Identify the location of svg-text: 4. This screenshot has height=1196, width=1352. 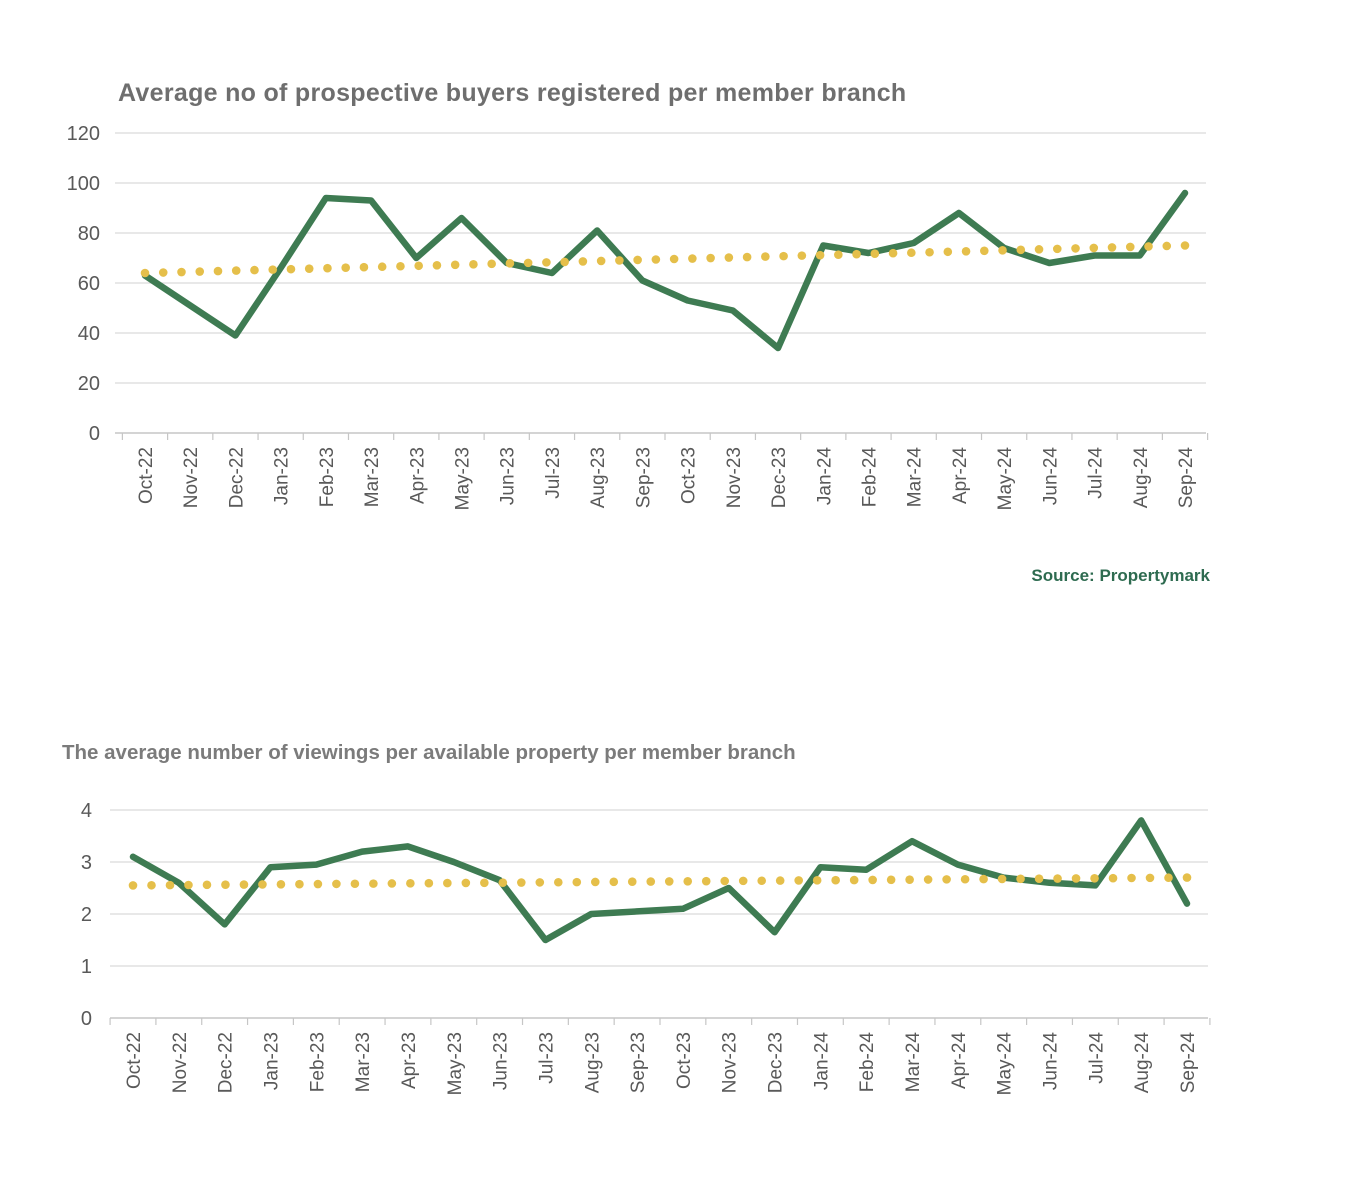
(86, 811).